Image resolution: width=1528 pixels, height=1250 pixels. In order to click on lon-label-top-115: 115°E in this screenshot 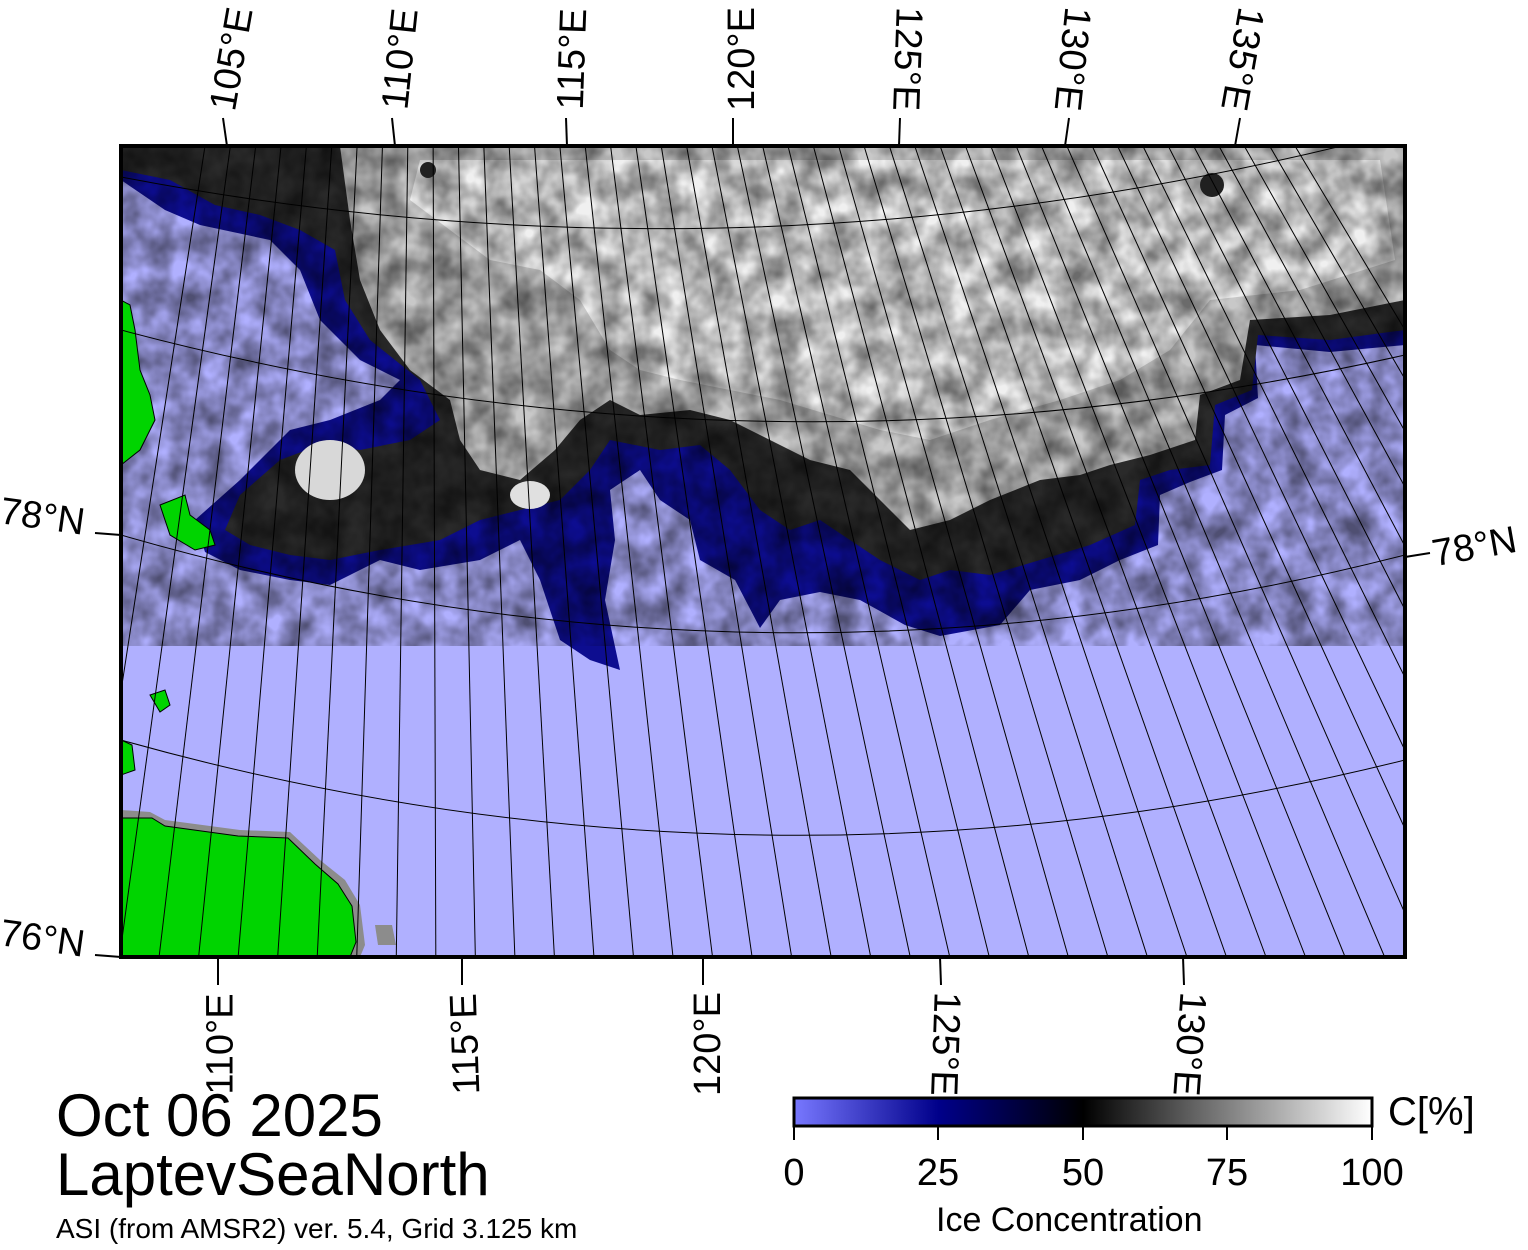, I will do `click(572, 59)`.